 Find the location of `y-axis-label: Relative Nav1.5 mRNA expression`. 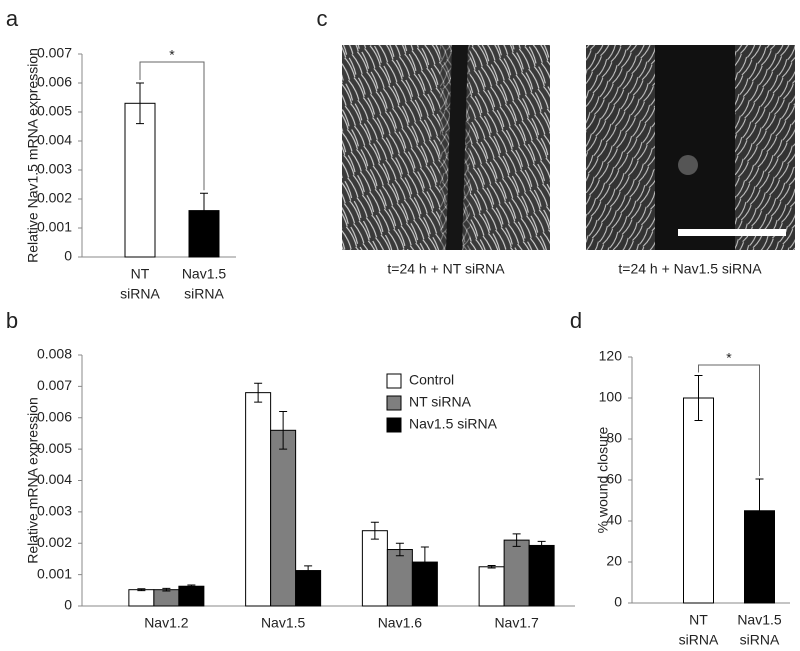

y-axis-label: Relative Nav1.5 mRNA expression is located at coordinates (33, 155).